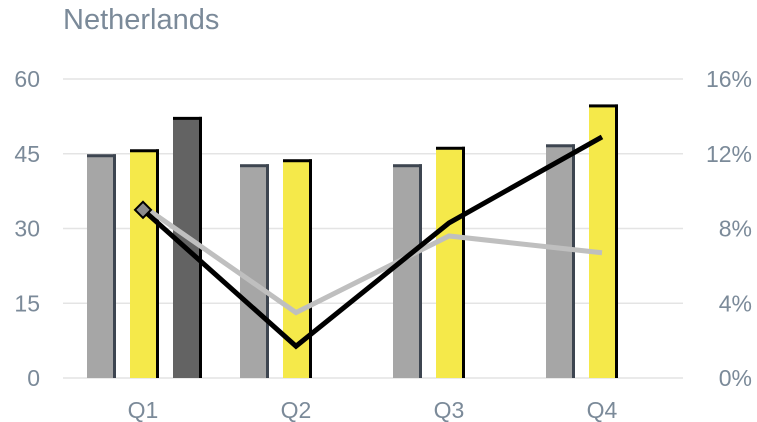 This screenshot has width=757, height=422. What do you see at coordinates (735, 303) in the screenshot?
I see `y-right-tick-label: 4%` at bounding box center [735, 303].